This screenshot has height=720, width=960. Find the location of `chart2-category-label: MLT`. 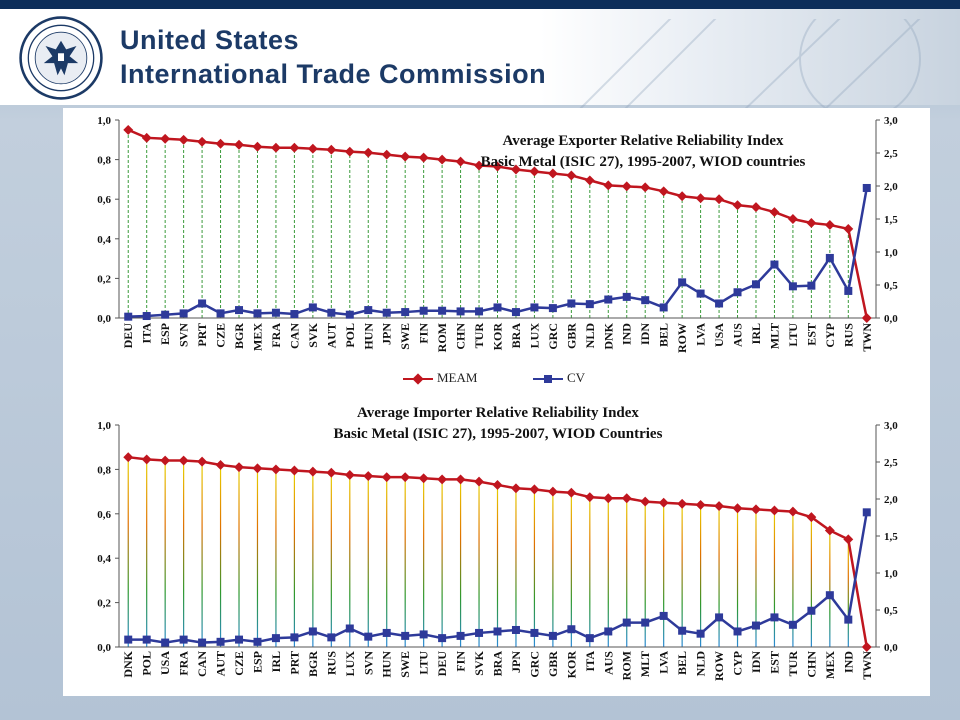

chart2-category-label: MLT is located at coordinates (645, 664).